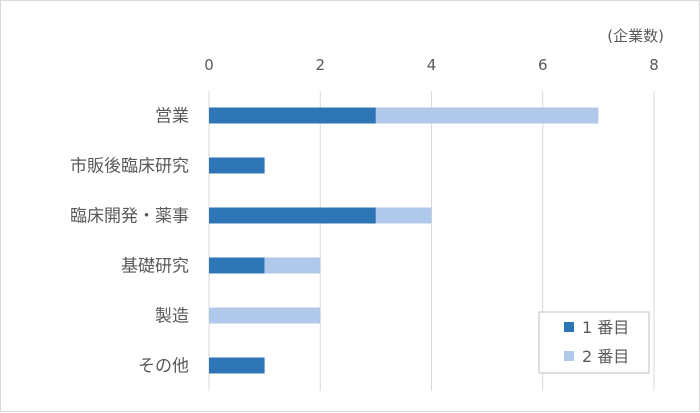 The width and height of the screenshot is (700, 413). What do you see at coordinates (320, 65) in the screenshot?
I see `x-tick-label: 2` at bounding box center [320, 65].